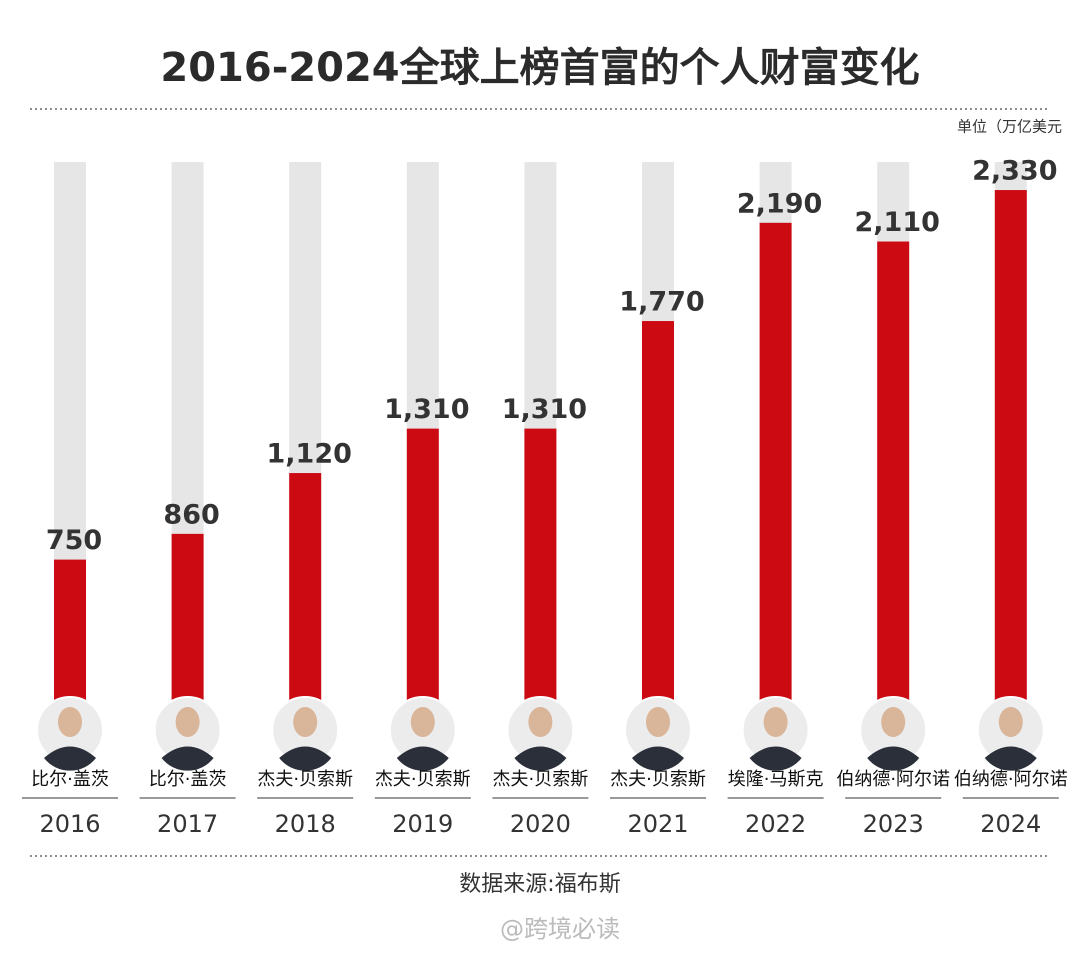  Describe the element at coordinates (775, 824) in the screenshot. I see `x-tick-label: 2022` at that location.